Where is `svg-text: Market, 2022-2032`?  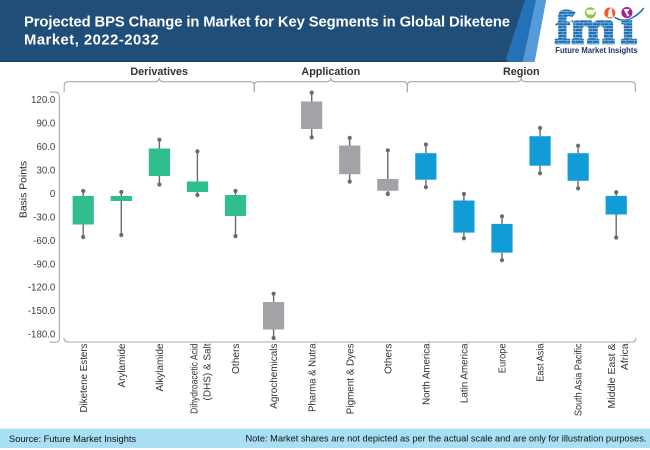 svg-text: Market, 2022-2032 is located at coordinates (91, 41).